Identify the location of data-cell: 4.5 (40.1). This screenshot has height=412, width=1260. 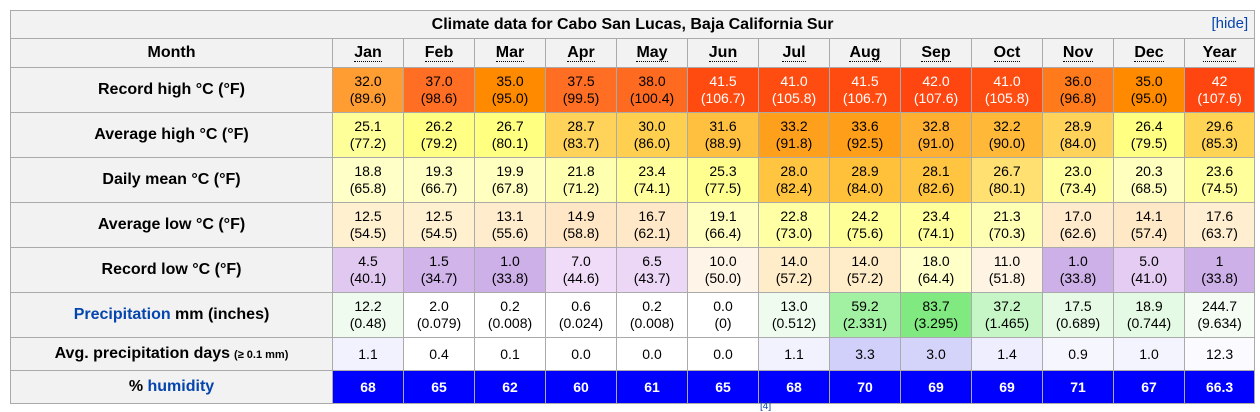
(368, 270).